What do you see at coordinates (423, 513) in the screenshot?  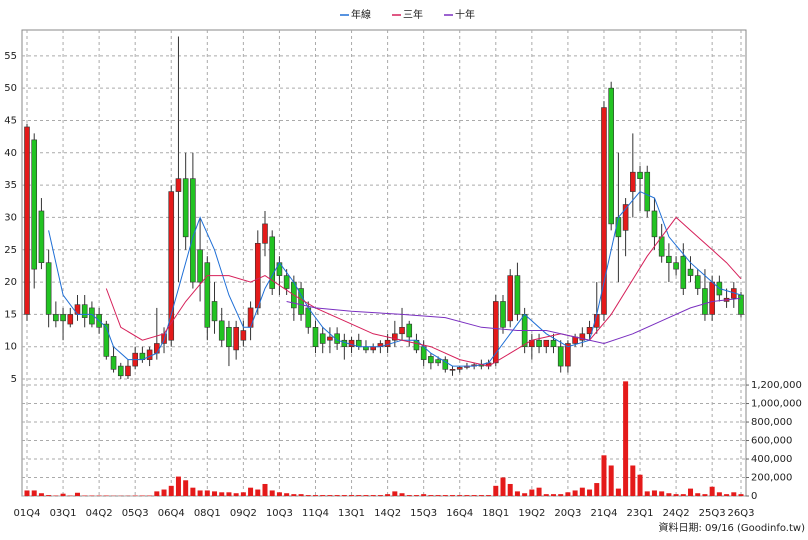 I see `x-tick-label: 15Q3` at bounding box center [423, 513].